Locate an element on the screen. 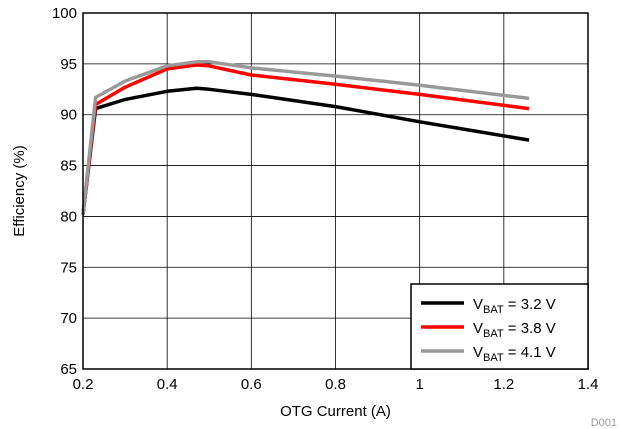 The image size is (621, 429). x-tick-label: 1.2 is located at coordinates (503, 384).